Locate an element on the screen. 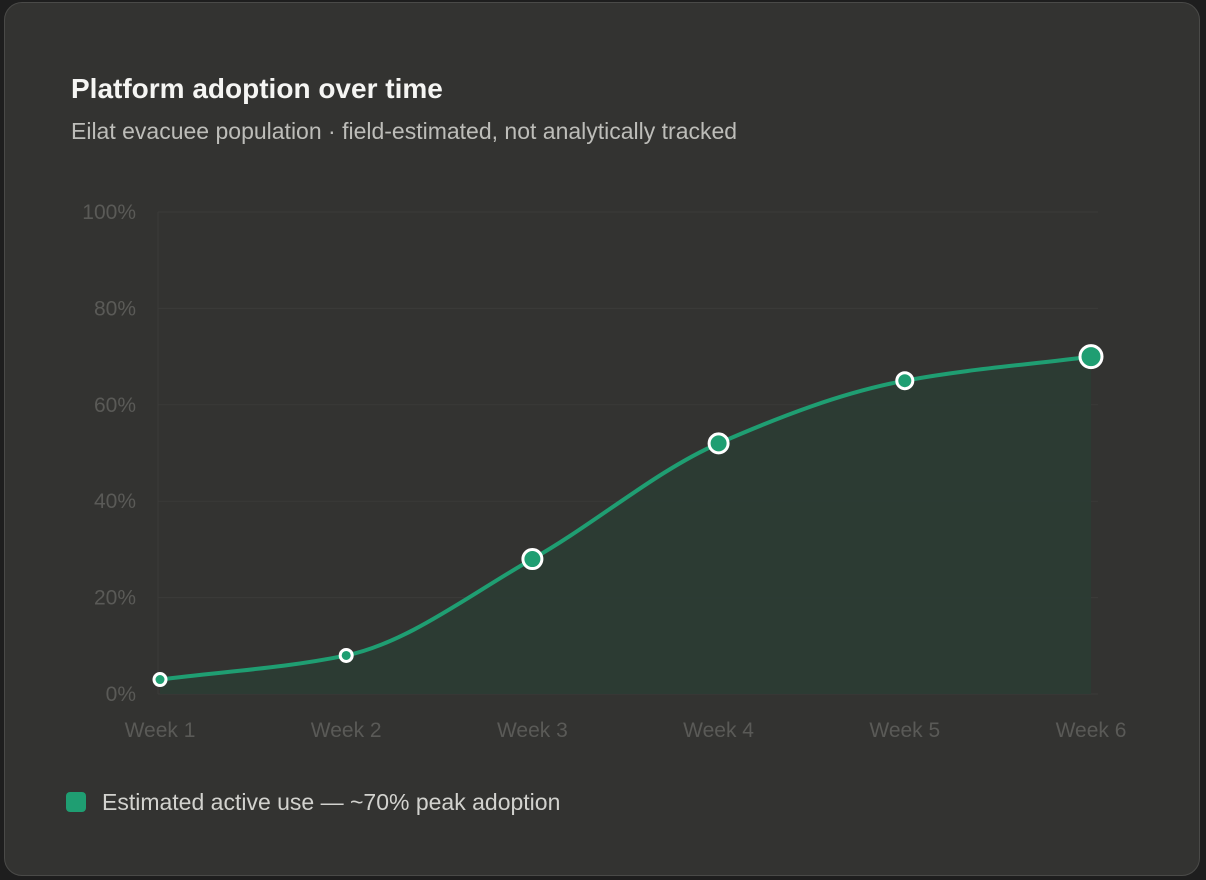 The image size is (1206, 880). x-tick-label: Week 5 is located at coordinates (904, 730).